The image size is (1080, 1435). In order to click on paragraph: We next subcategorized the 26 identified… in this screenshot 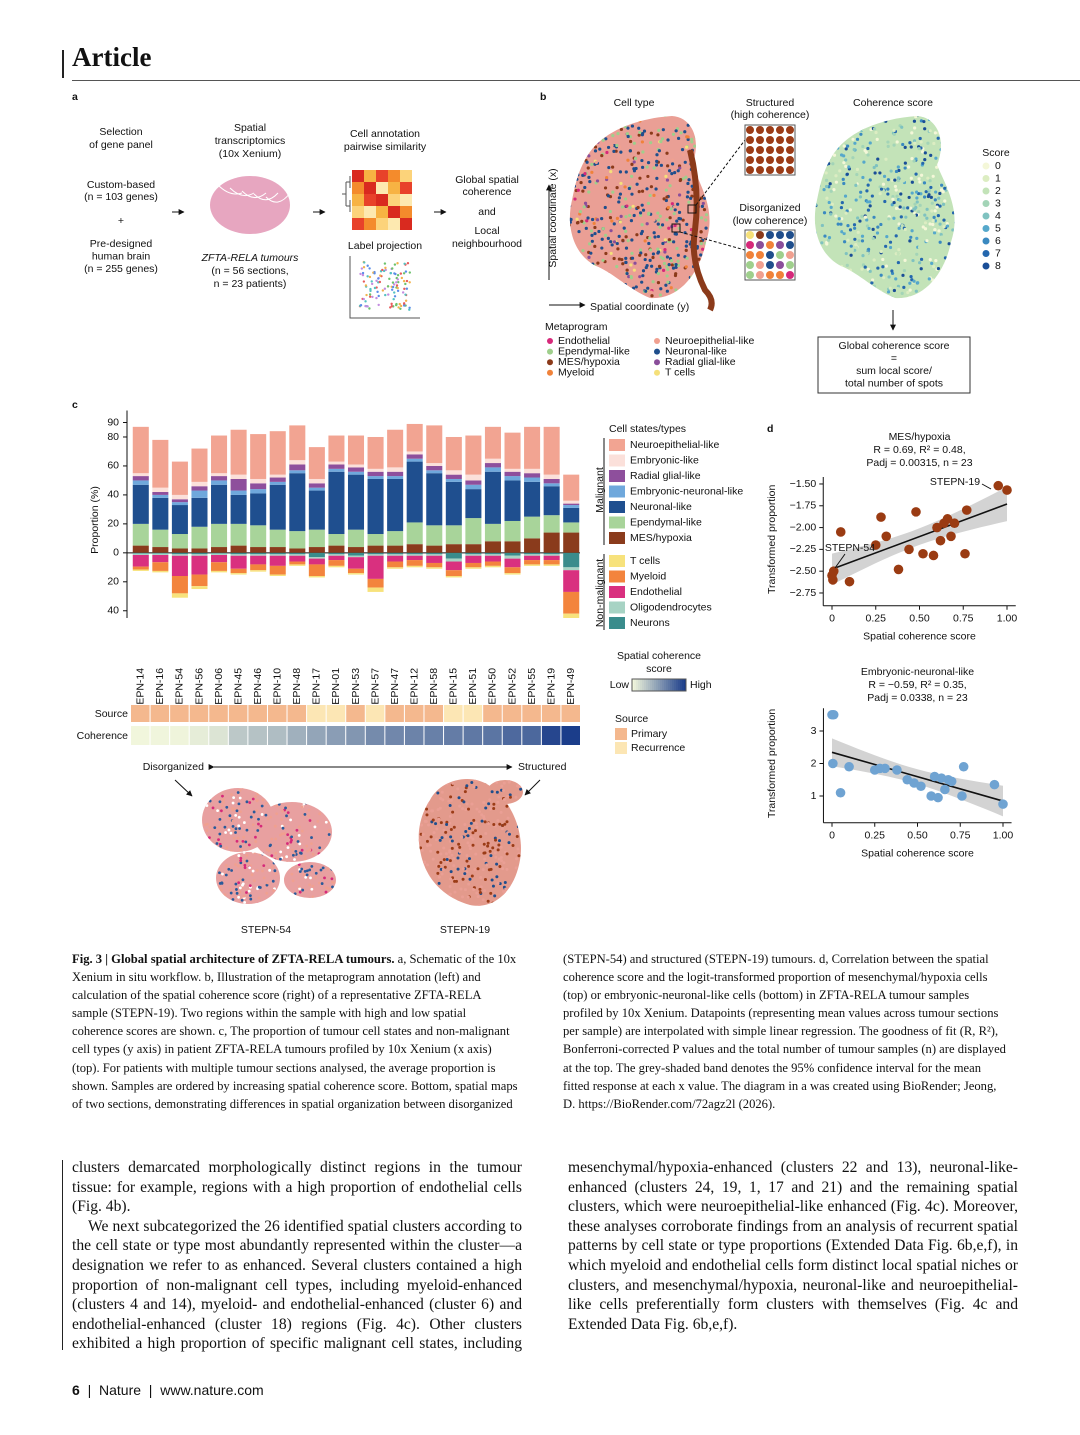, I will do `click(545, 1256)`.